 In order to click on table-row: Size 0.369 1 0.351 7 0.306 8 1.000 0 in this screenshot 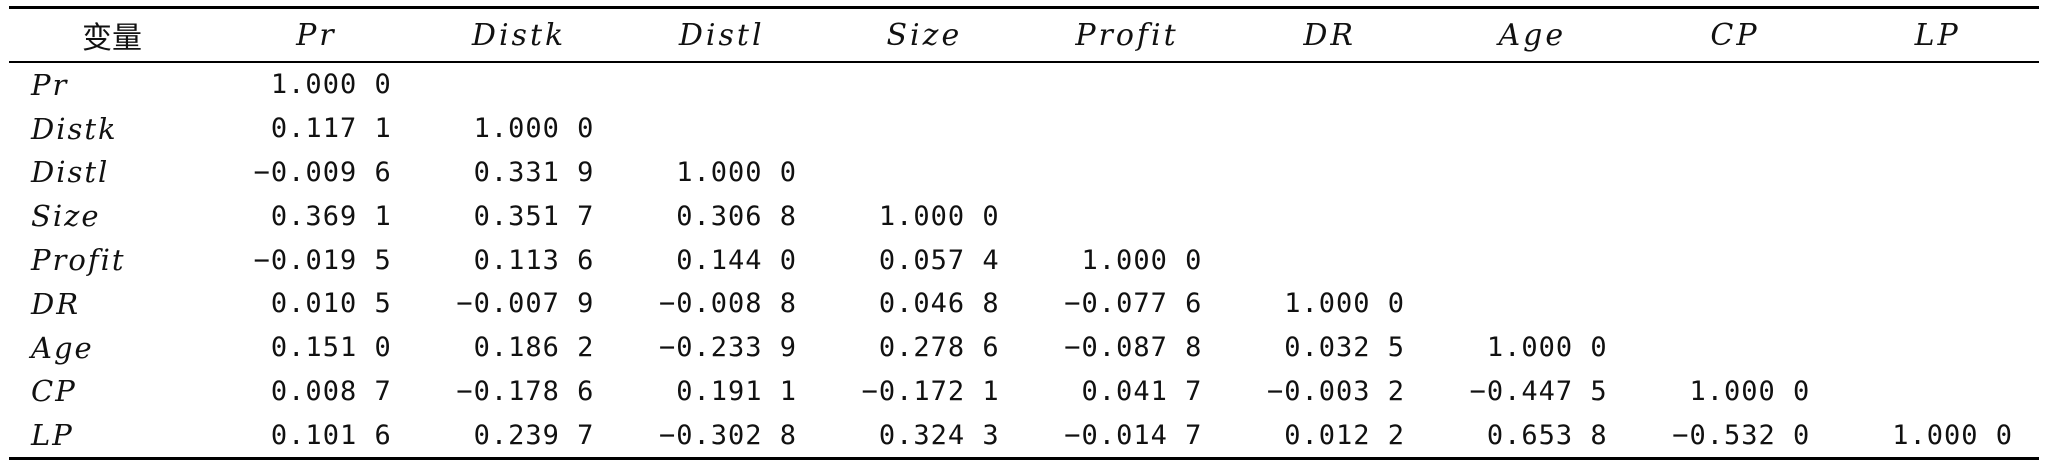, I will do `click(1024, 216)`.